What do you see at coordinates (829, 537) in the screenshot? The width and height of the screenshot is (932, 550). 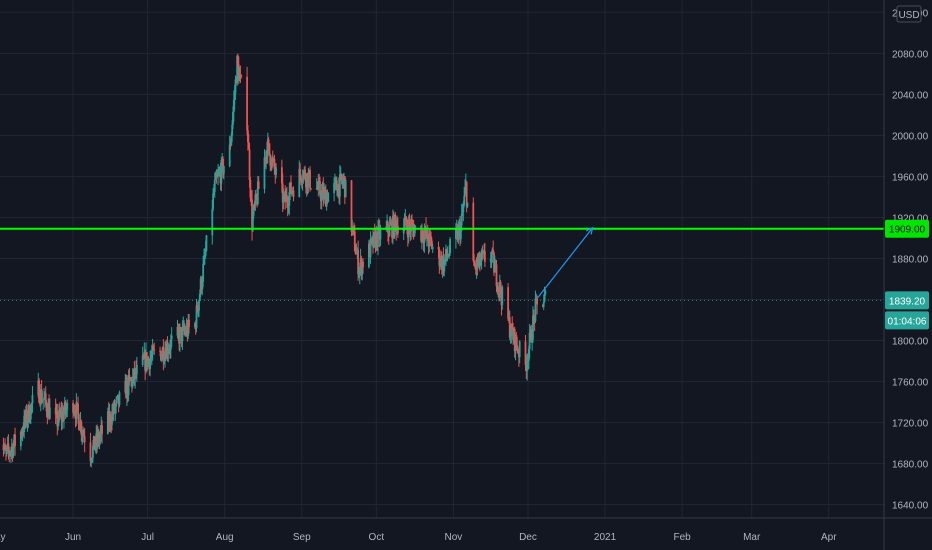 I see `time-tick-label: Apr` at bounding box center [829, 537].